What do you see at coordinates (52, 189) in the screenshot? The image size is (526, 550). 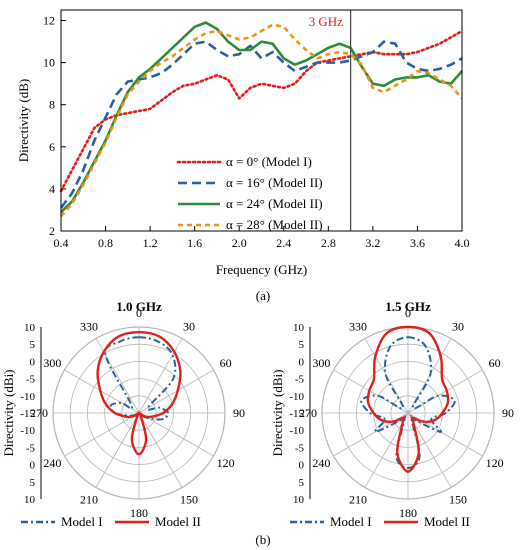 I see `y-tick-label: 4` at bounding box center [52, 189].